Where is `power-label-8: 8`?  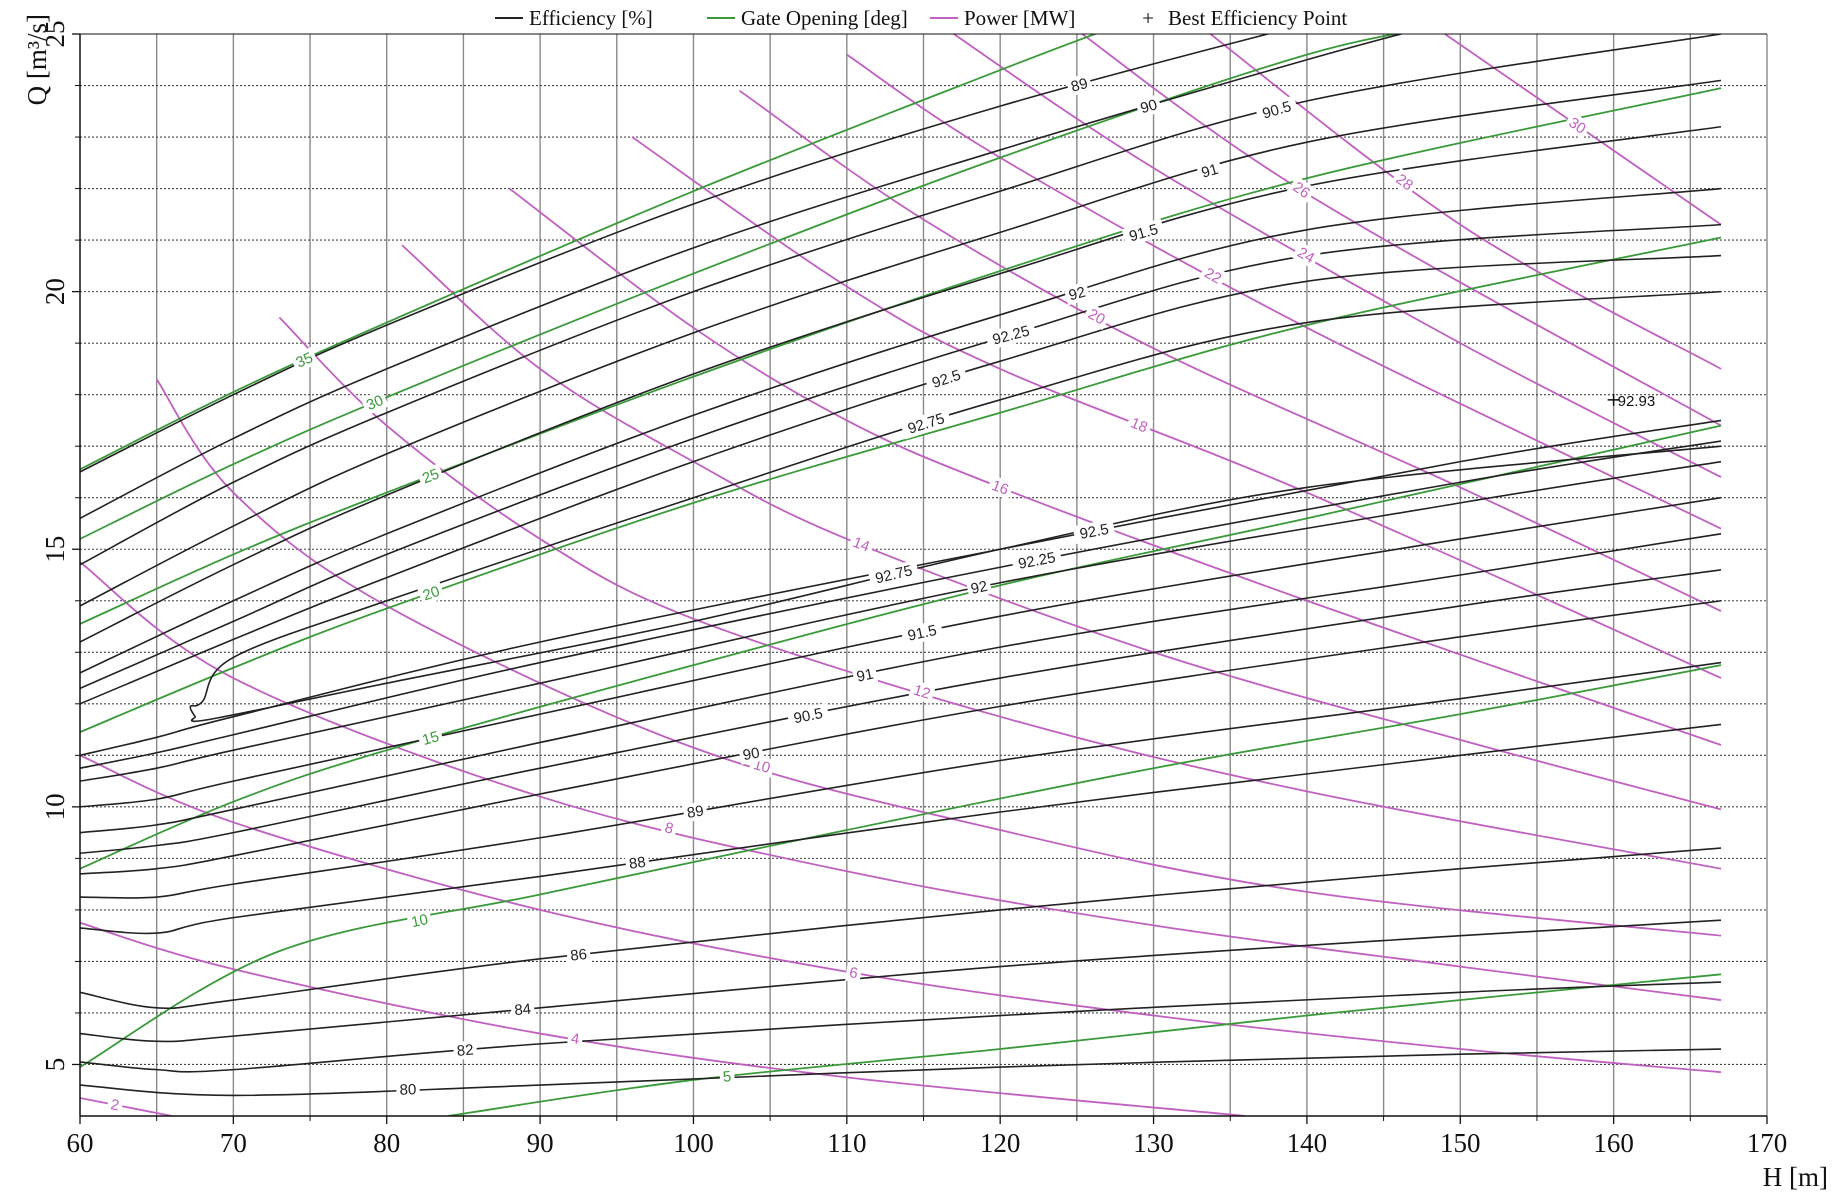 power-label-8: 8 is located at coordinates (669, 828).